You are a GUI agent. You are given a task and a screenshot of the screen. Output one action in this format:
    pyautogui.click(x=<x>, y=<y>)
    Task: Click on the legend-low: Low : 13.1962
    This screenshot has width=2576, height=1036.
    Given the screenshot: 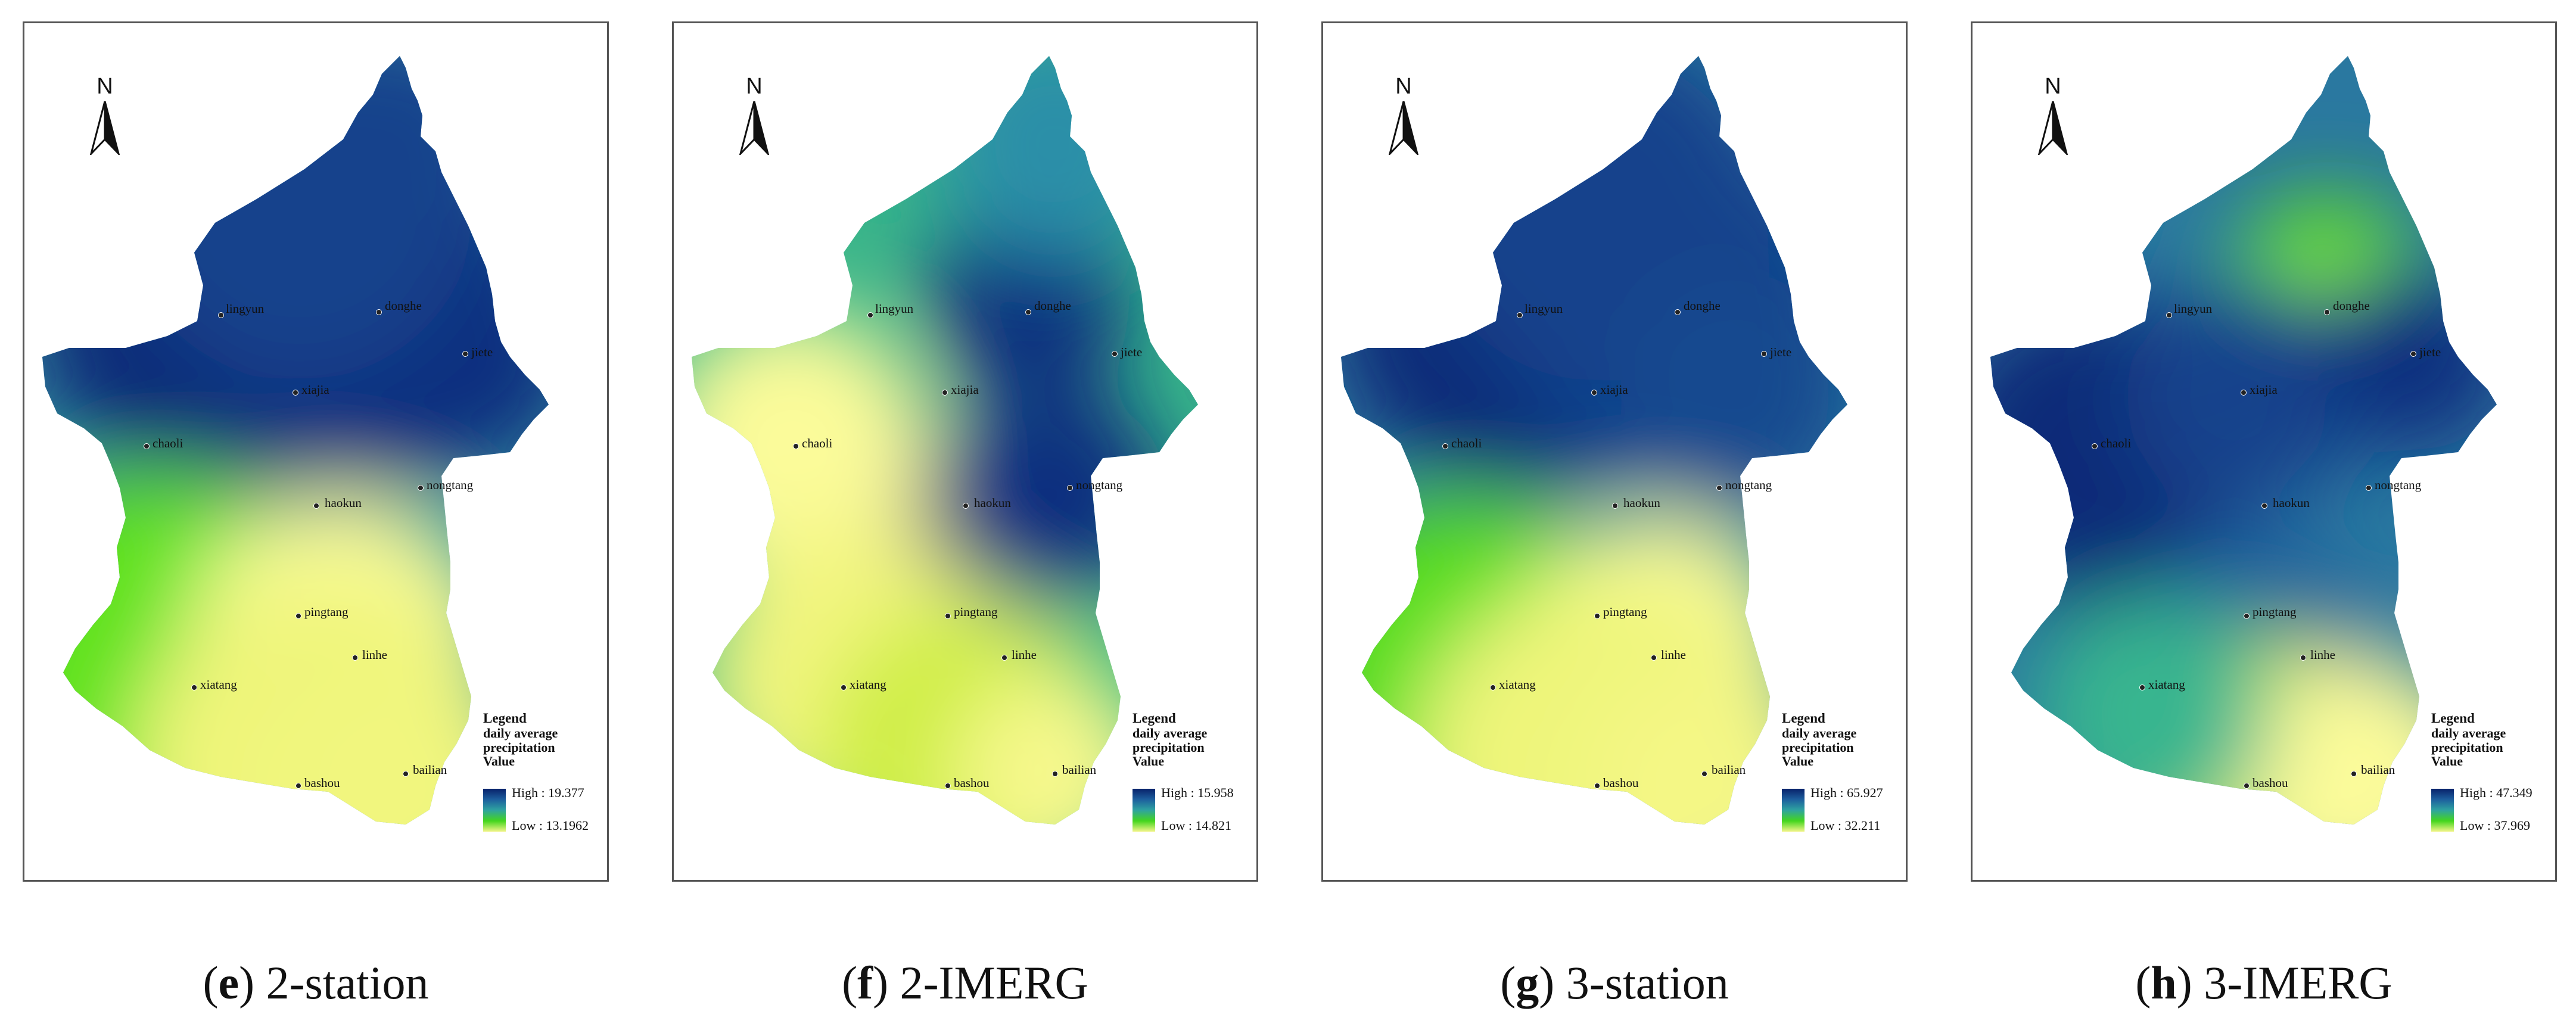 What is the action you would take?
    pyautogui.click(x=550, y=825)
    